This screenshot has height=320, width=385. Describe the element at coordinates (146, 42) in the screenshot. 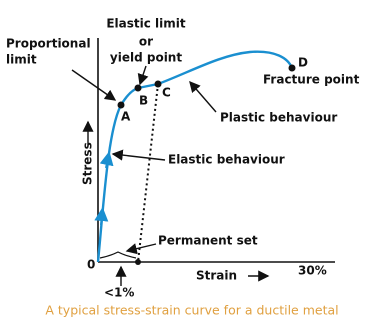

I see `label: or` at that location.